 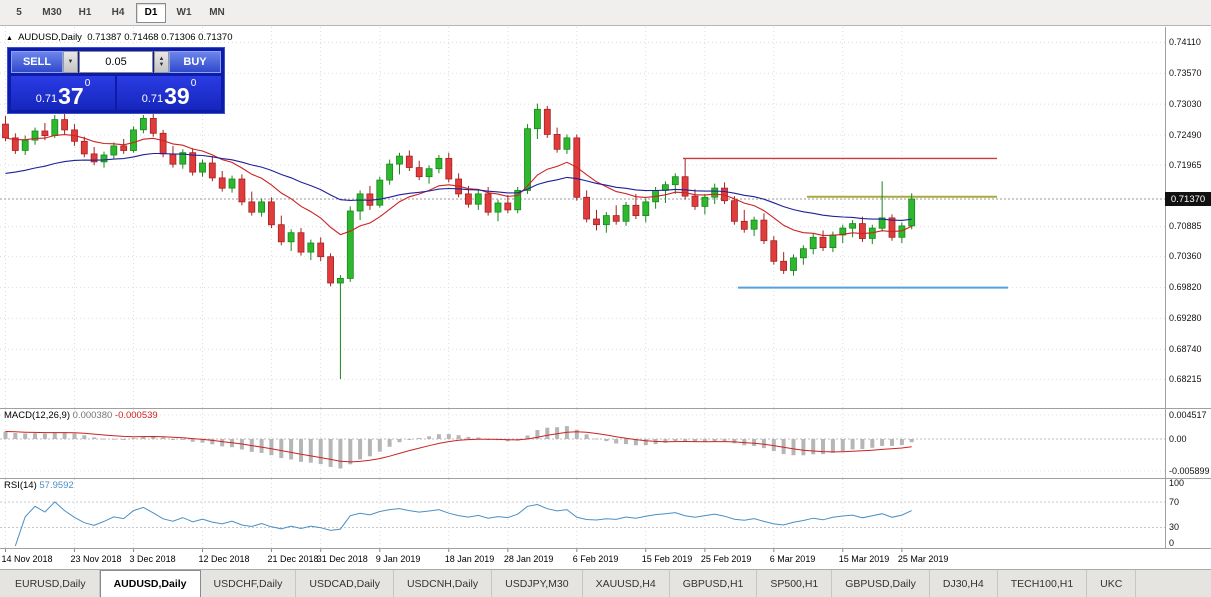 What do you see at coordinates (87, 83) in the screenshot?
I see `sell-price-point: 0` at bounding box center [87, 83].